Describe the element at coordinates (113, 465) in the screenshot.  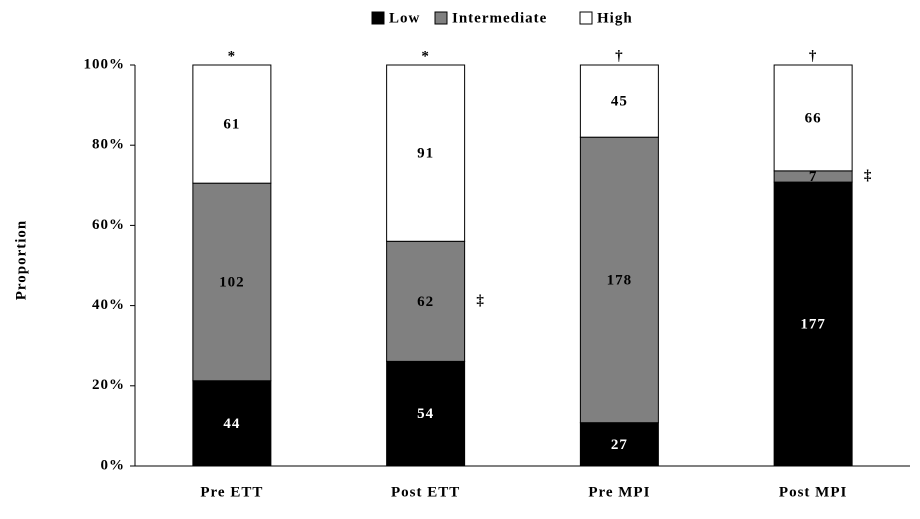
I see `y-tick-label: 0%` at that location.